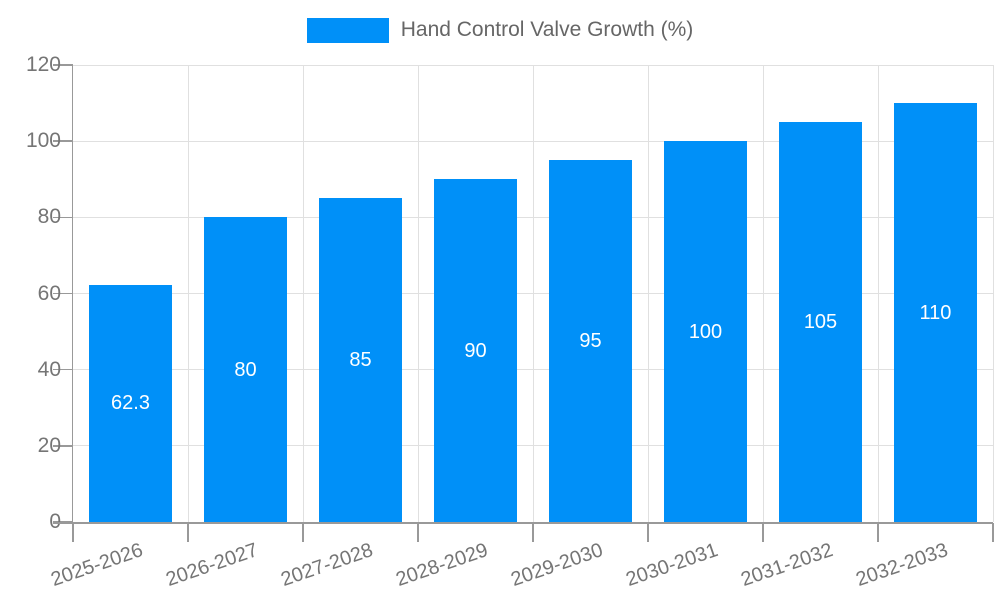  I want to click on y-axis-tick-label: 60, so click(49, 293).